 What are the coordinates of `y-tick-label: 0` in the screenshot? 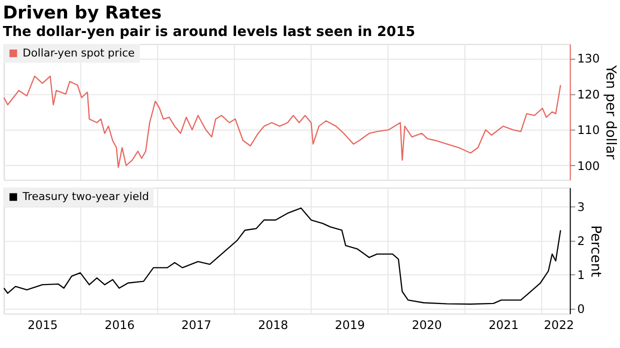 It's located at (581, 309).